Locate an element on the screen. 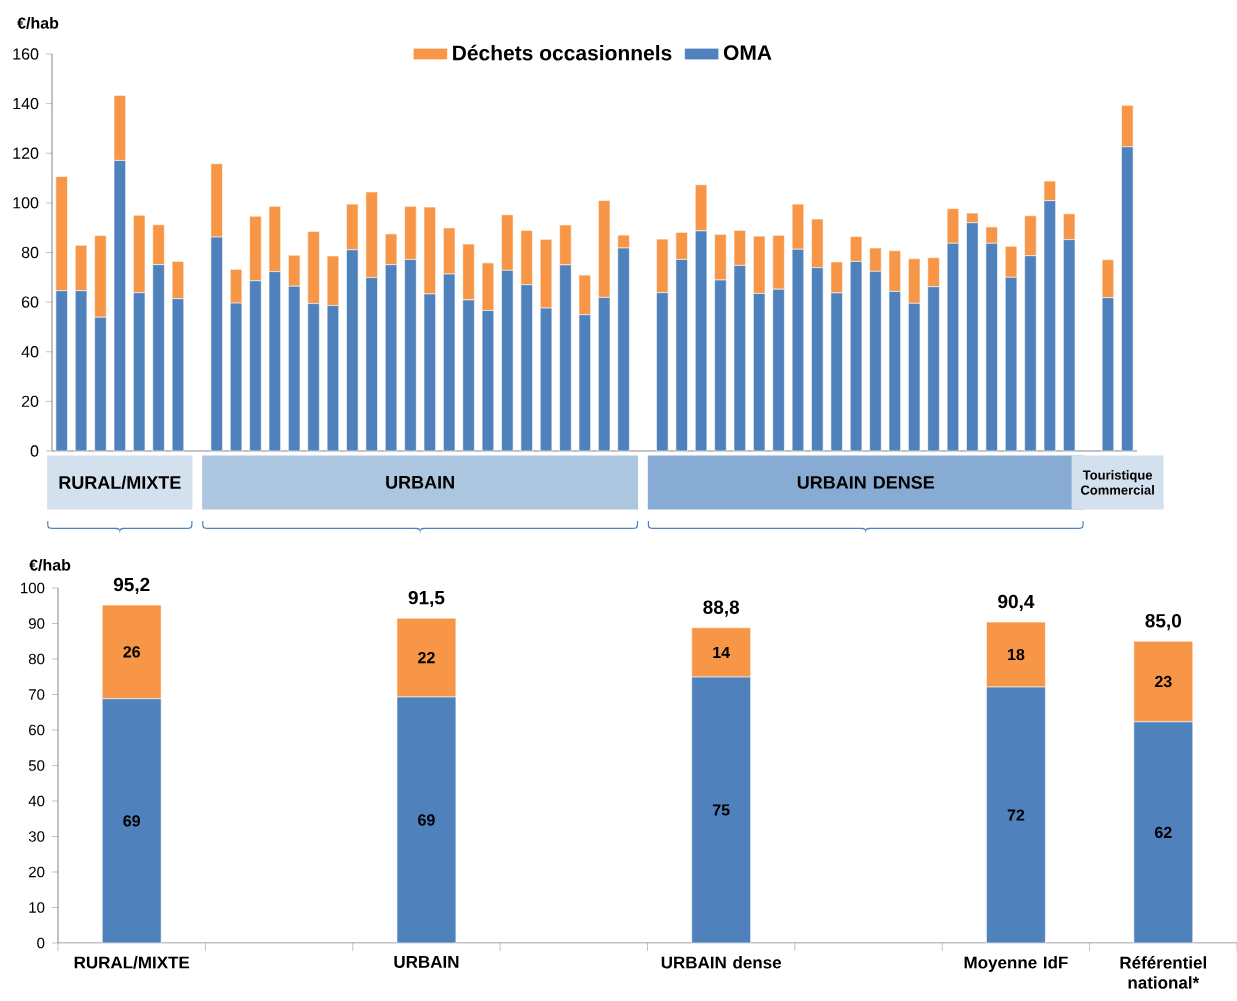  total-label: 91,5 is located at coordinates (426, 599).